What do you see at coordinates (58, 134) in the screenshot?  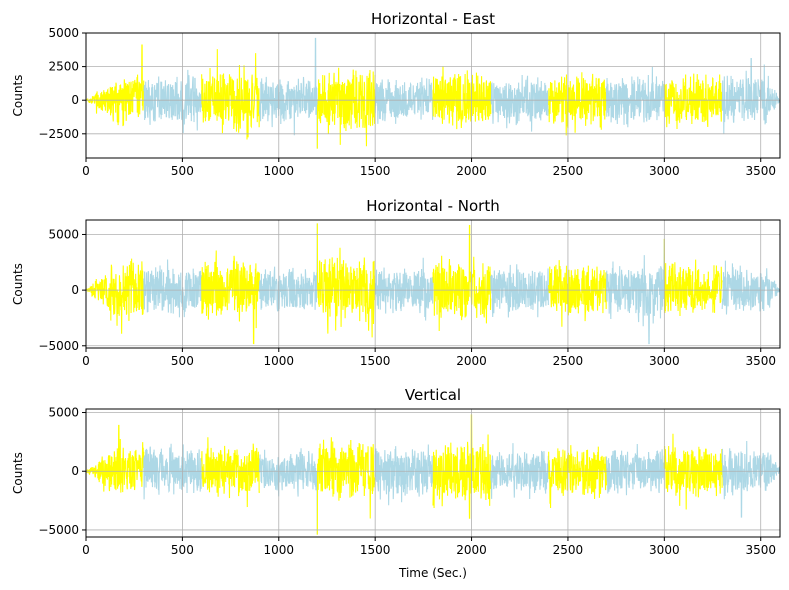 I see `y-tick-label: −2500` at bounding box center [58, 134].